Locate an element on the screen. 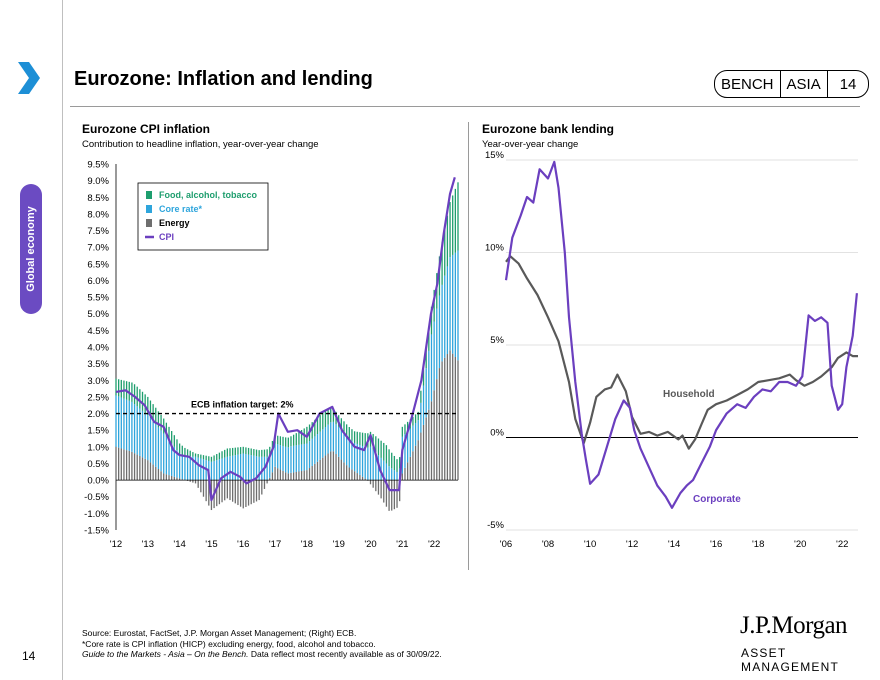 This screenshot has height=680, width=880. y-tick-label: 2.5% is located at coordinates (98, 397).